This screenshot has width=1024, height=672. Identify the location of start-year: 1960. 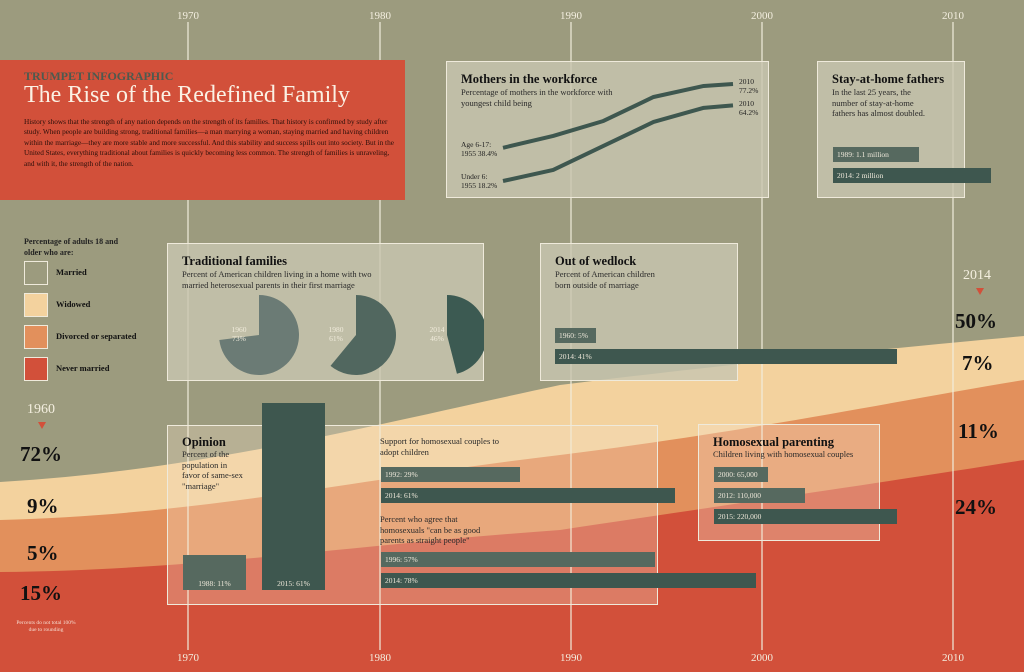
(41, 409).